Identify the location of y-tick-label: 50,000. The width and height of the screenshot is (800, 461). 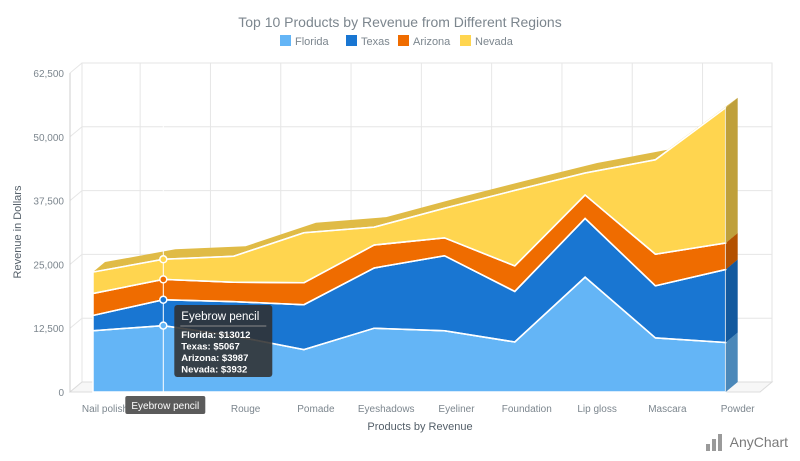
(48, 138).